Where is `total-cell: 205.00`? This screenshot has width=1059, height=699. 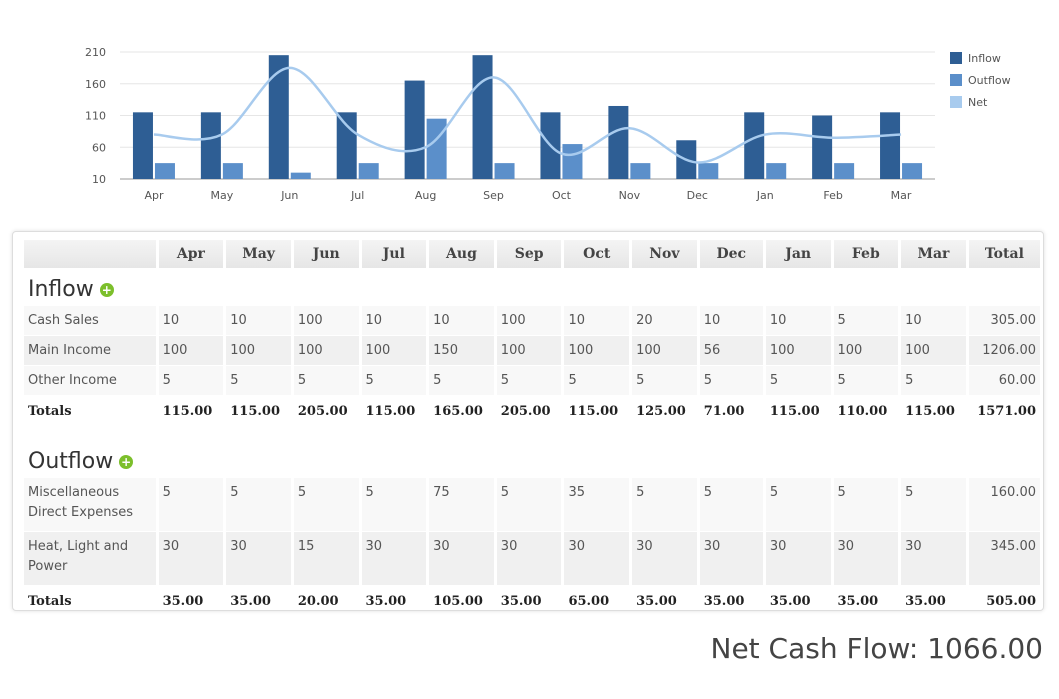
total-cell: 205.00 is located at coordinates (322, 411).